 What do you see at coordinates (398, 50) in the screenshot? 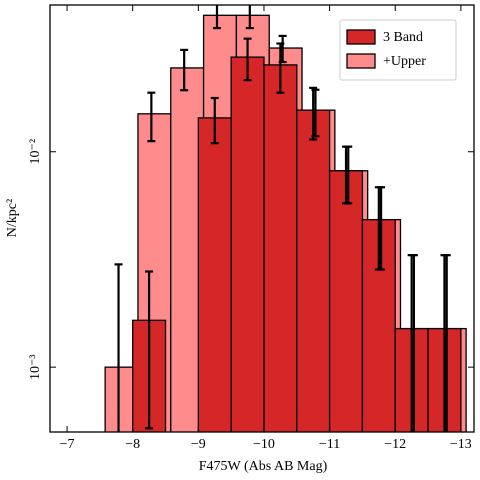
I see `legend-box` at bounding box center [398, 50].